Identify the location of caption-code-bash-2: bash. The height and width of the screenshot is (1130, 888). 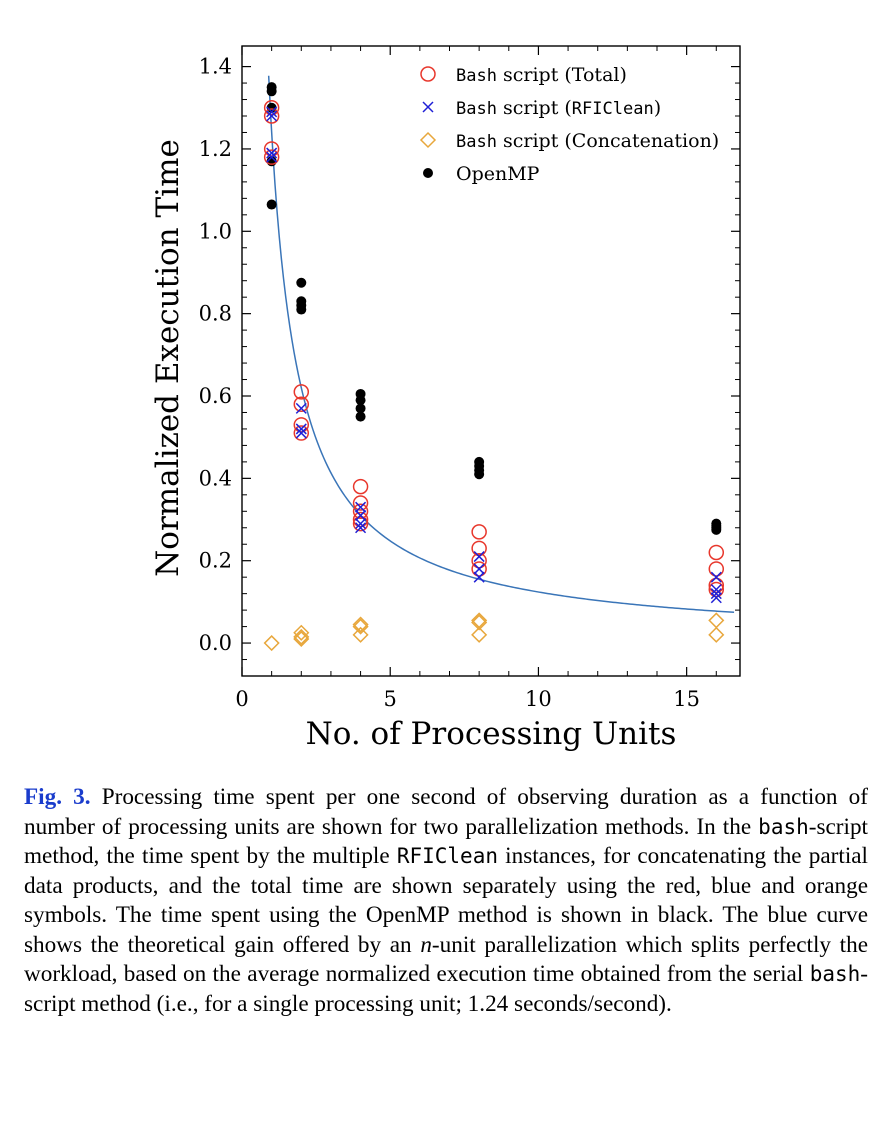
(835, 974).